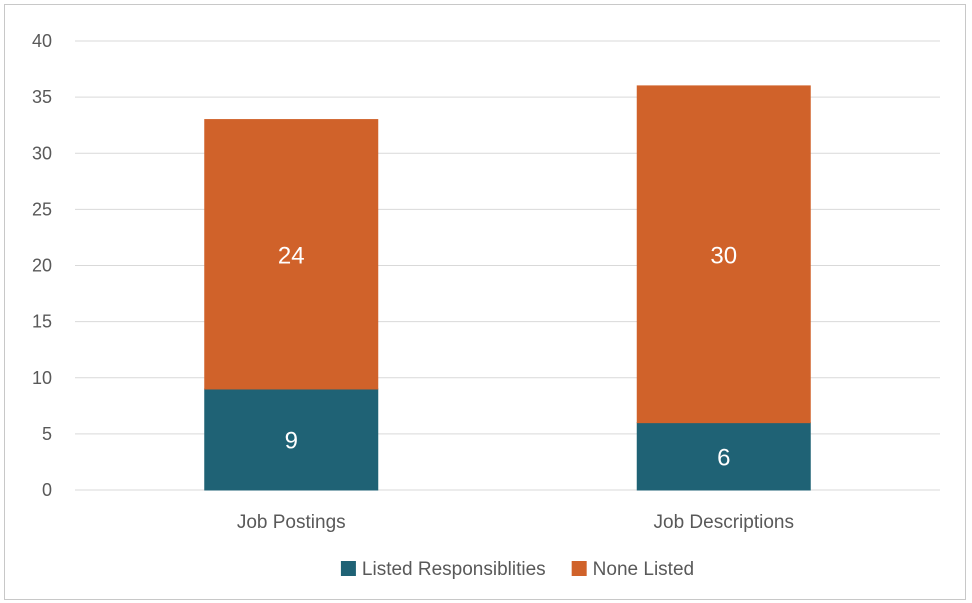 This screenshot has height=603, width=972. Describe the element at coordinates (724, 522) in the screenshot. I see `x-category-label: Job Descriptions` at that location.